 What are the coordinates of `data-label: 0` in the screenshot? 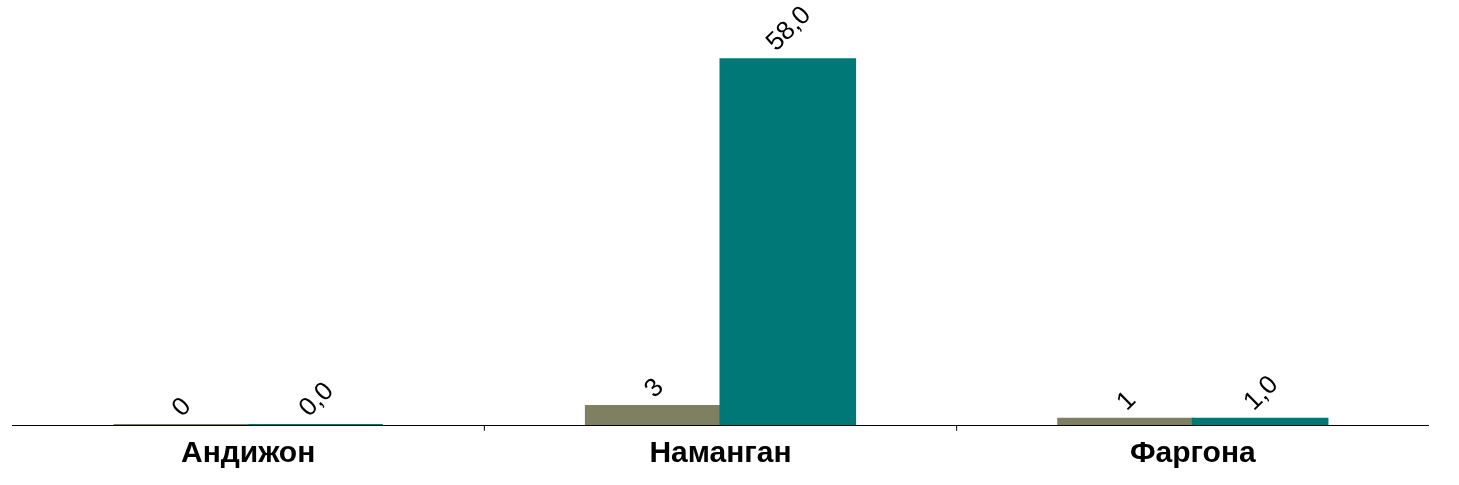 It's located at (181, 406).